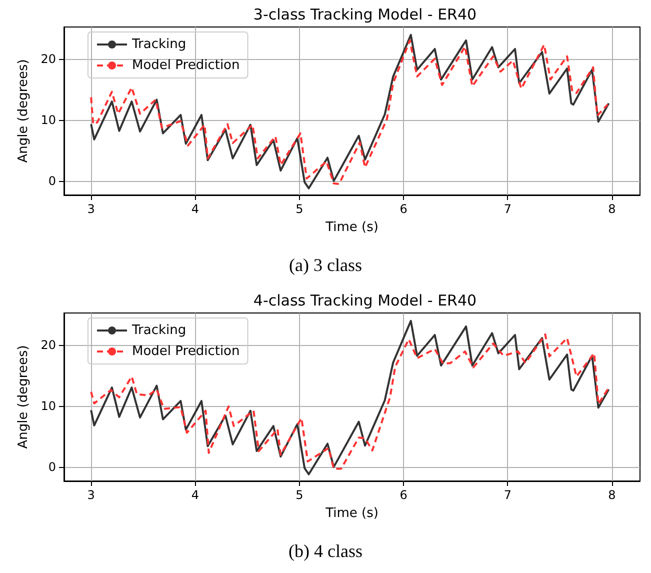  Describe the element at coordinates (325, 551) in the screenshot. I see `text: (b) 4 class` at that location.